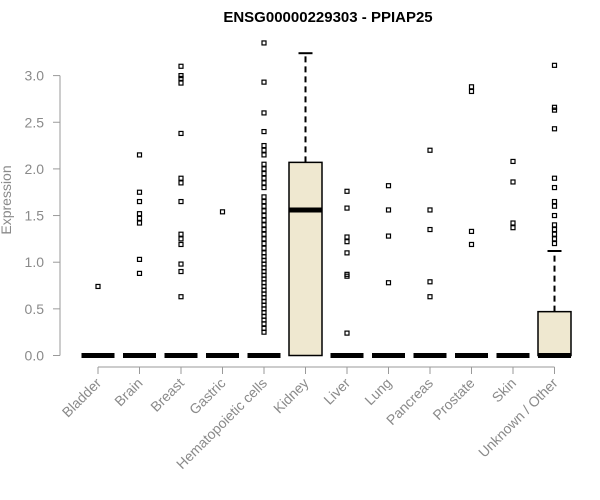 The height and width of the screenshot is (500, 600). Describe the element at coordinates (35, 309) in the screenshot. I see `y-tick-label: 0.5` at that location.